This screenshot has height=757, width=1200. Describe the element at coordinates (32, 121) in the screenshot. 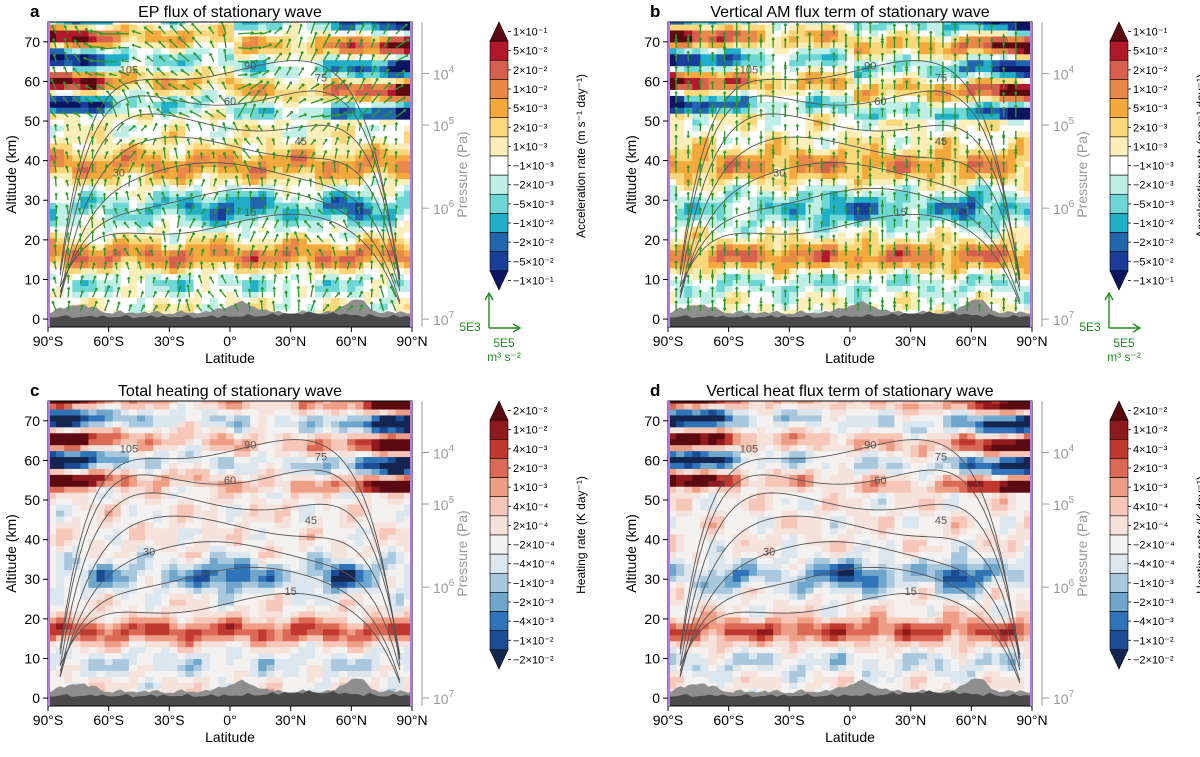

I see `y-tick-label: 50` at that location.